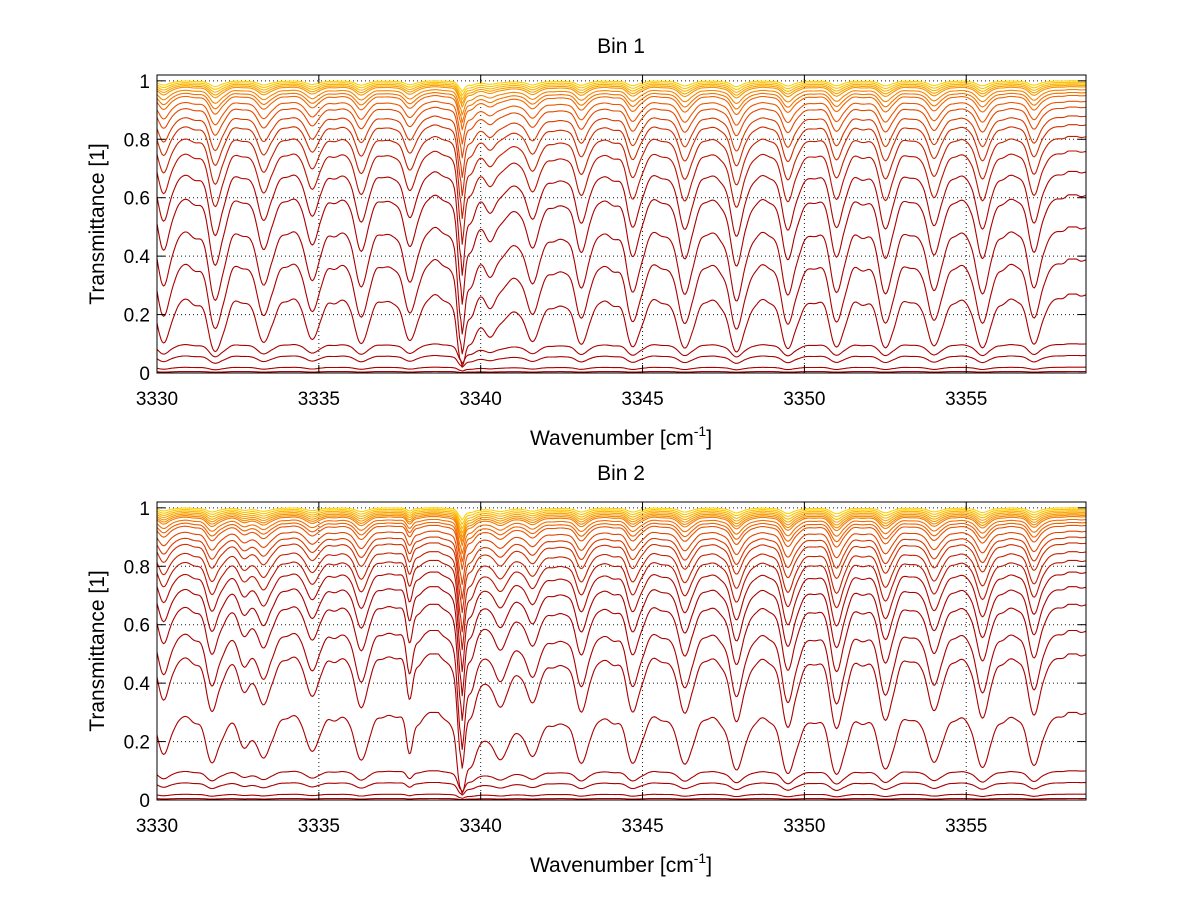 Image resolution: width=1200 pixels, height=901 pixels. Describe the element at coordinates (621, 473) in the screenshot. I see `subplot-title: Bin 2` at that location.